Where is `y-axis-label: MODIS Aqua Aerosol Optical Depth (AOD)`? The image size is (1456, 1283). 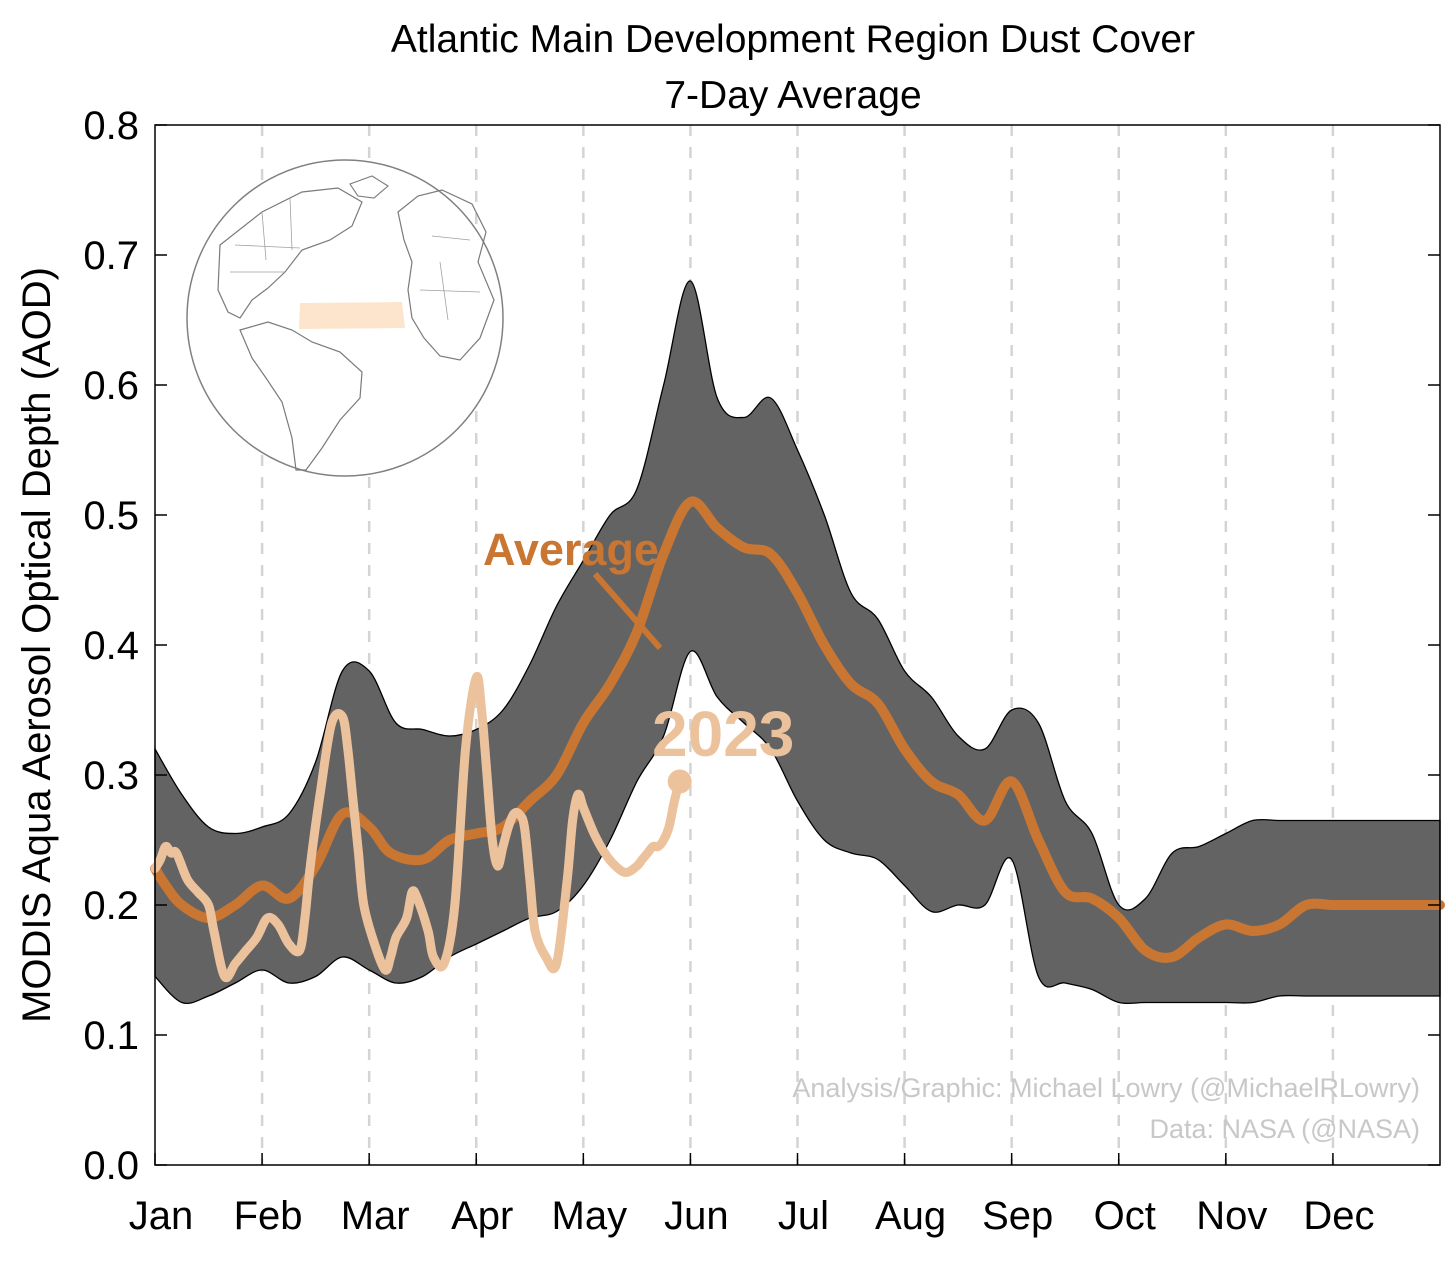
y-axis-label: MODIS Aqua Aerosol Optical Depth (AOD) is located at coordinates (37, 645).